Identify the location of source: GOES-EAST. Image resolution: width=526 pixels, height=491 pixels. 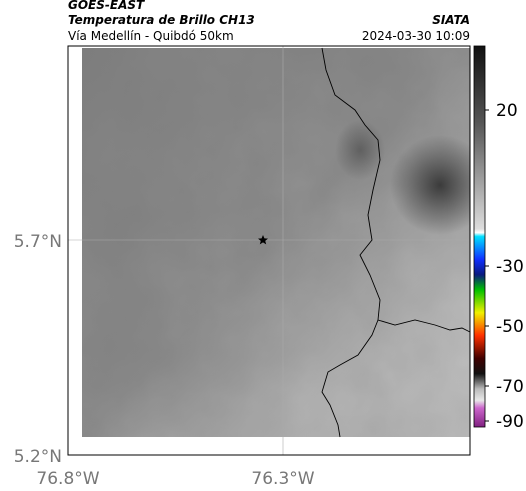
(106, 6).